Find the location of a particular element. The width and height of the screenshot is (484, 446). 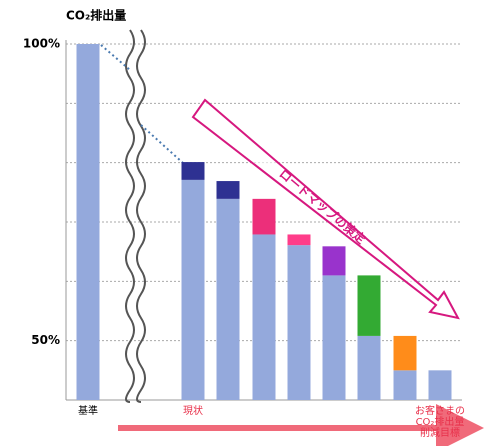

y-tick-label: 100% is located at coordinates (41, 44).